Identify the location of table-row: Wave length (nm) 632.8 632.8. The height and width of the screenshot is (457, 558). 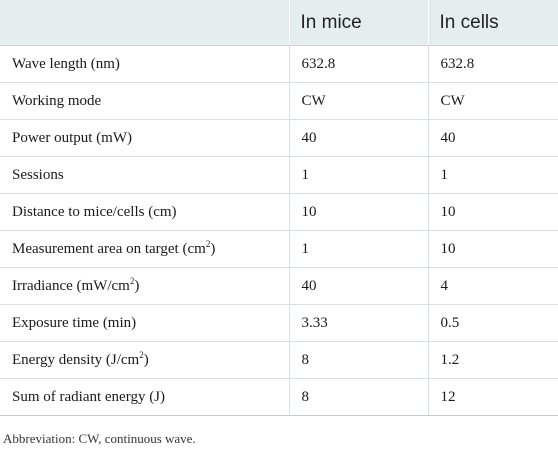
(279, 64).